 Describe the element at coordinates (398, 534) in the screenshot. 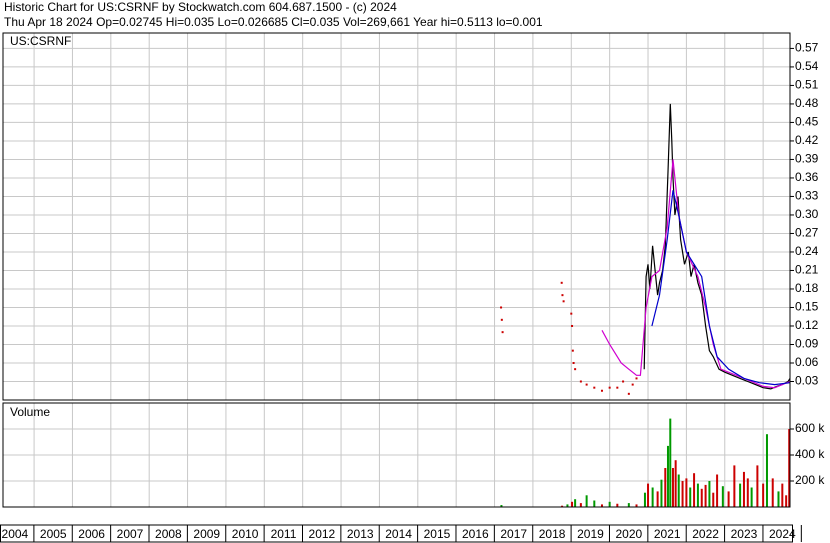

I see `x-tick-label: 2014` at that location.